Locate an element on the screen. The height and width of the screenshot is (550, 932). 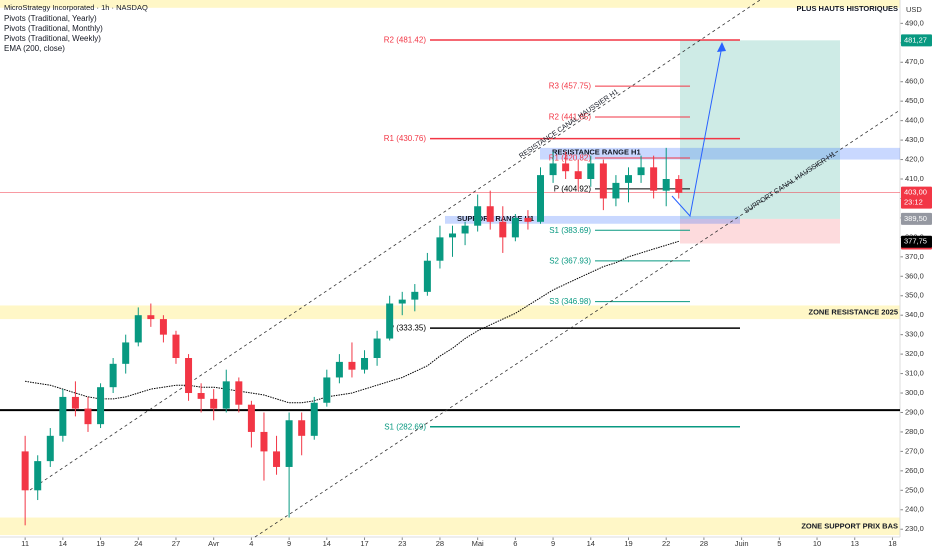
countdown: 23:12 is located at coordinates (913, 202).